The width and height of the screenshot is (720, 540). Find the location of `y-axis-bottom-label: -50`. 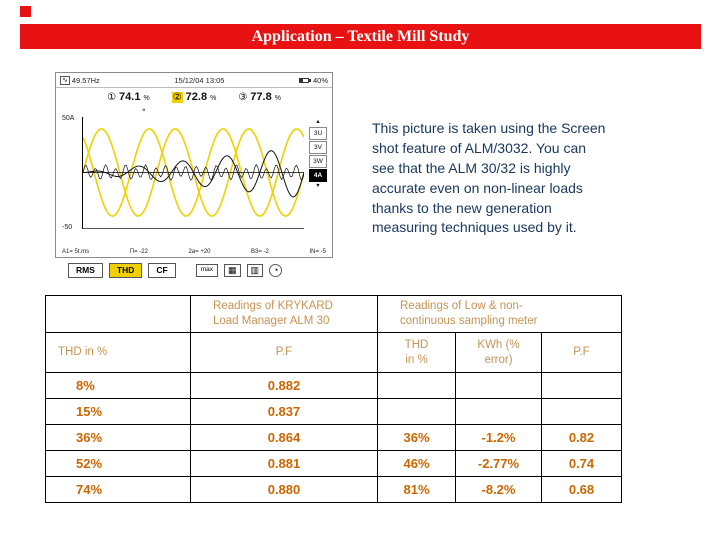

y-axis-bottom-label: -50 is located at coordinates (67, 227).